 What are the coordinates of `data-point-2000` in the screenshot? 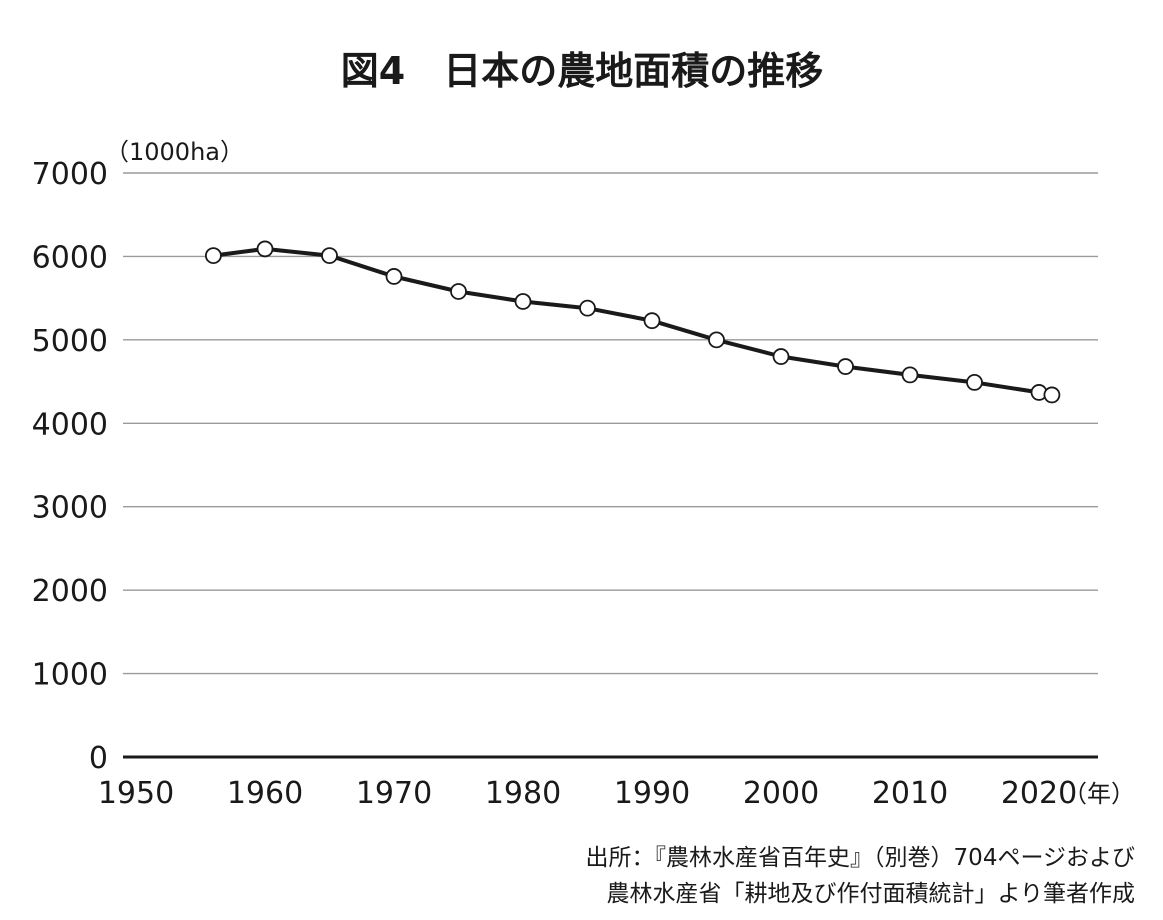 It's located at (781, 356).